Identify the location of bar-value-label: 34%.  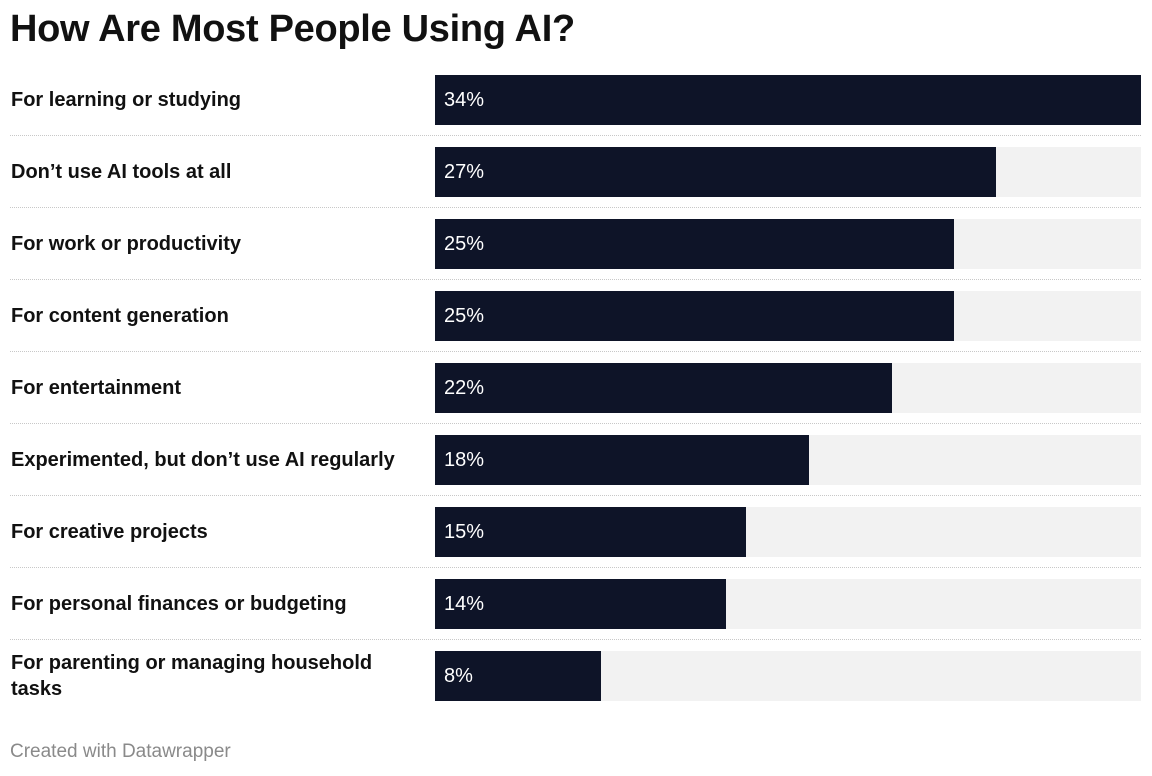
(464, 100).